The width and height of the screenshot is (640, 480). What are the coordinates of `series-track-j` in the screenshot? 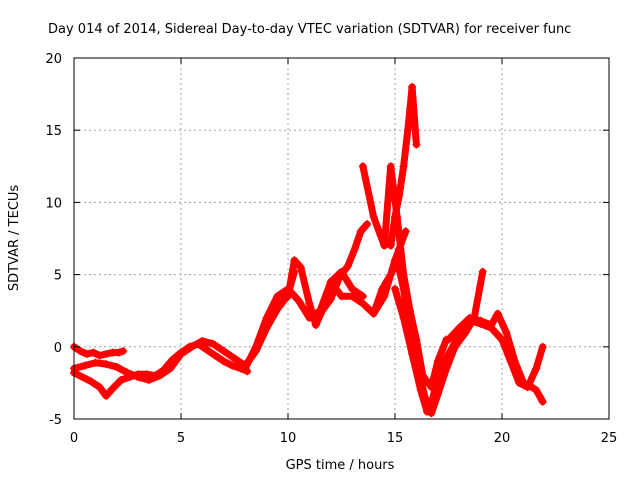 It's located at (469, 350).